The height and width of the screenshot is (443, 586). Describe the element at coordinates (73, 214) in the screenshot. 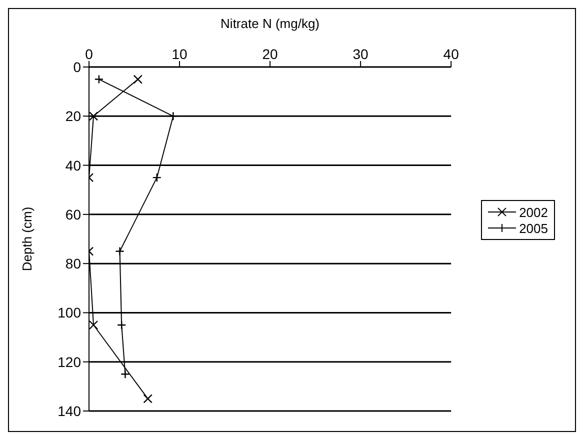

I see `y-tick-label: 60` at that location.